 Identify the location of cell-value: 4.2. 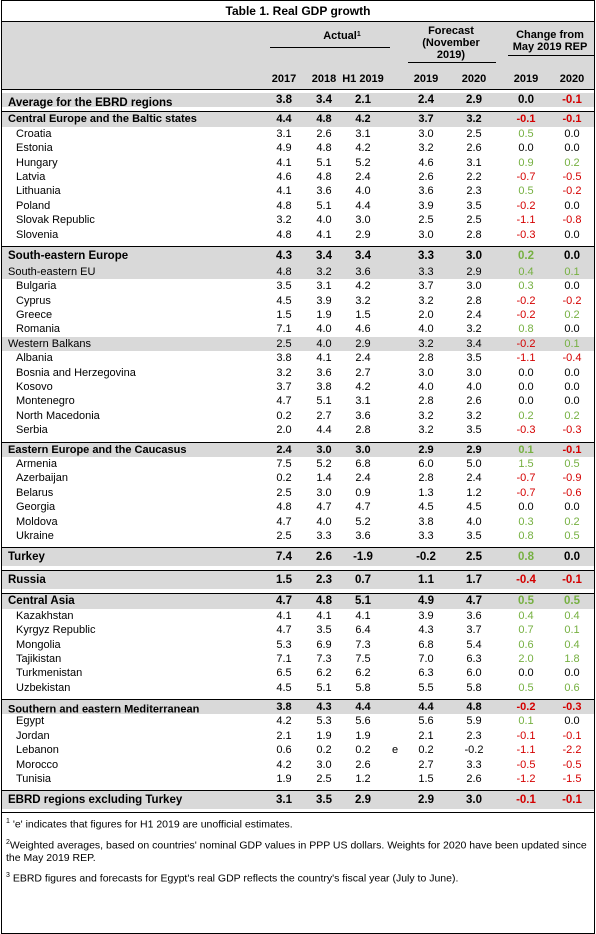
(363, 148).